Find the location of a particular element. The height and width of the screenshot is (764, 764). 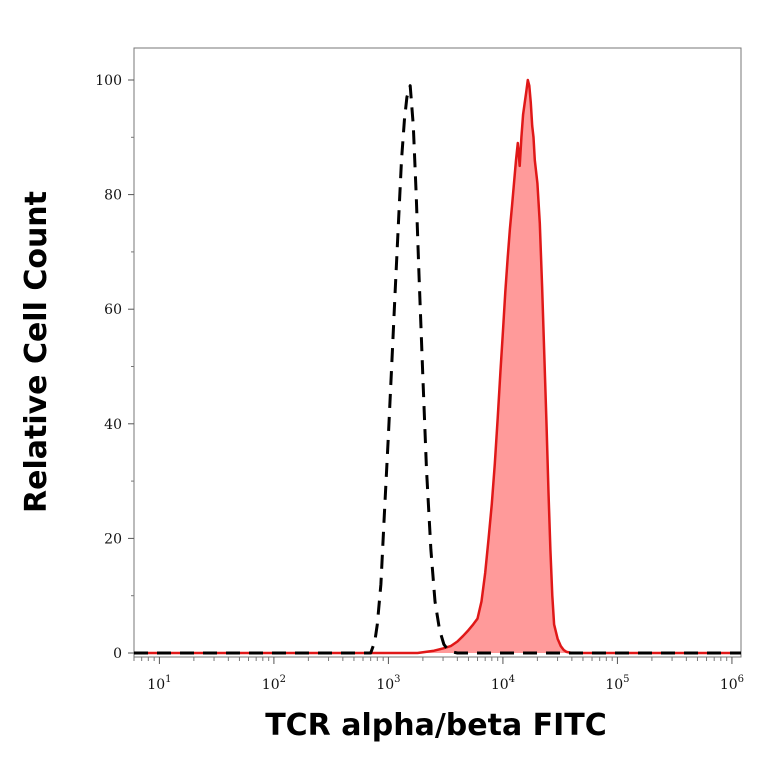

x-tick-label: 10⁵ is located at coordinates (617, 683).